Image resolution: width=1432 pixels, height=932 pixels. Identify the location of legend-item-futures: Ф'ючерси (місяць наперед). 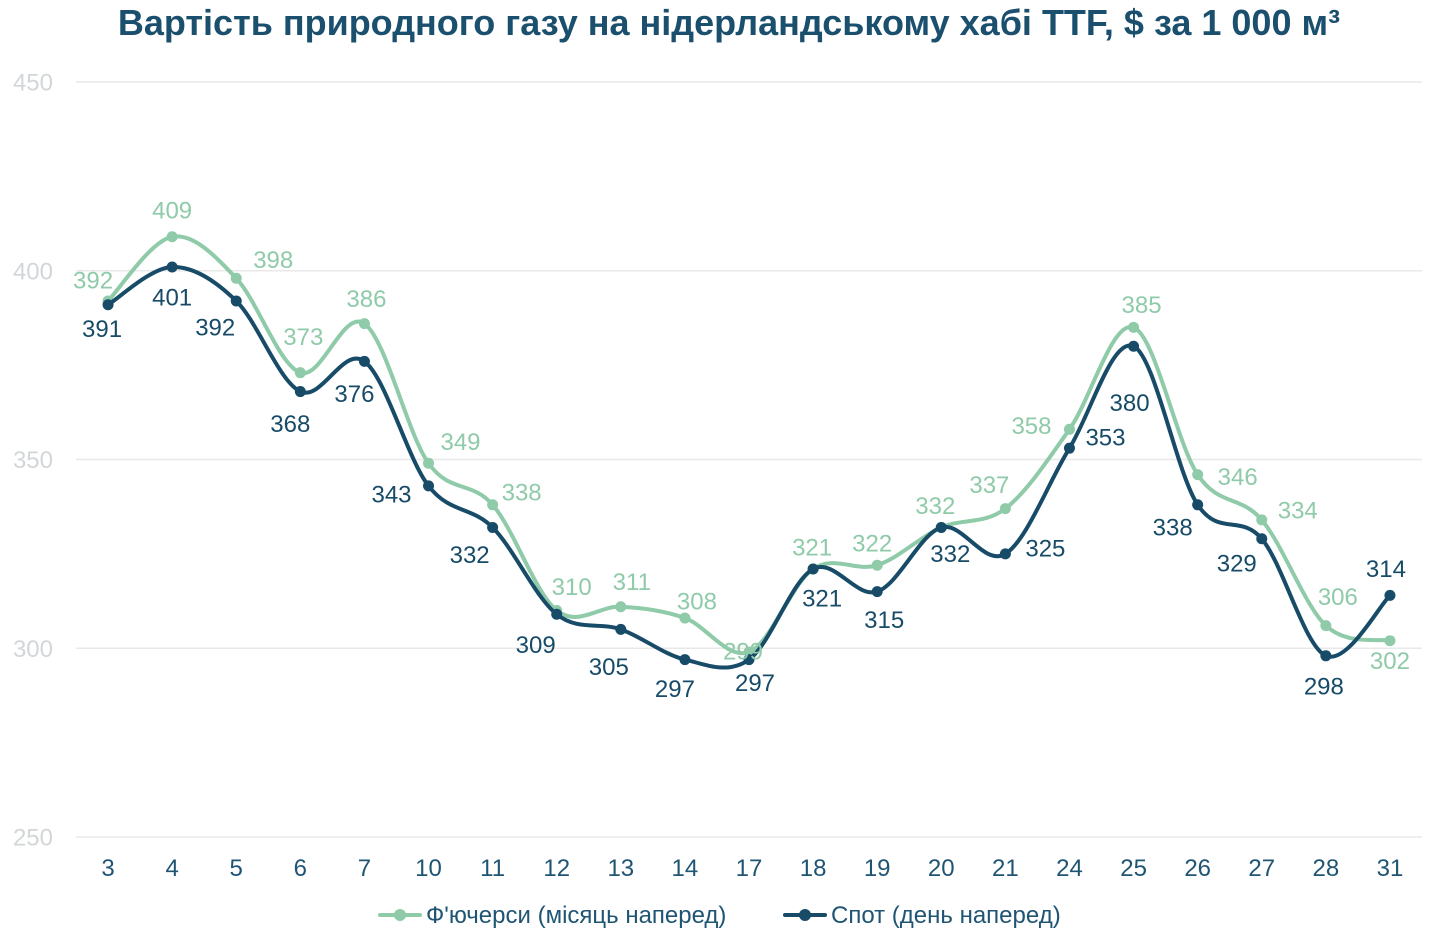
(552, 915).